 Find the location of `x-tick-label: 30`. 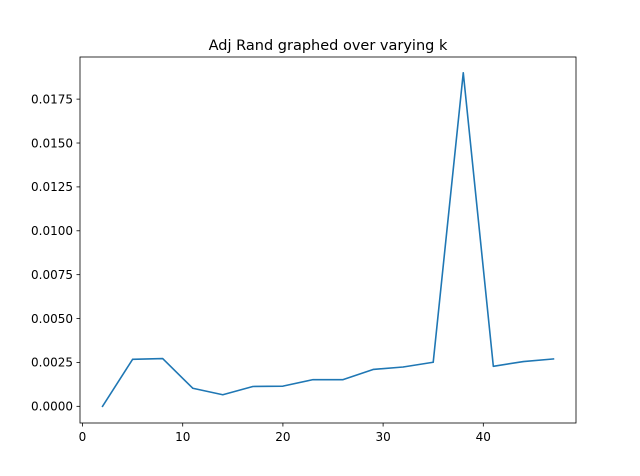

x-tick-label: 30 is located at coordinates (382, 437).